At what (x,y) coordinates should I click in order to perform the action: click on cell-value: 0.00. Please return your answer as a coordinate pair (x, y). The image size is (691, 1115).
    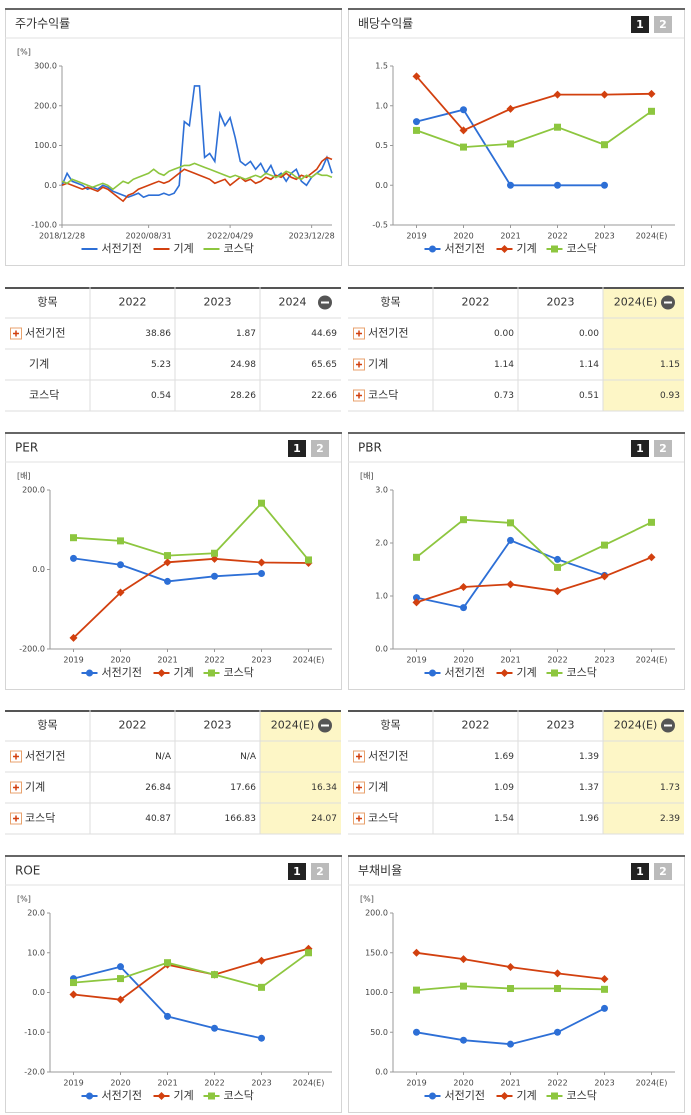
    Looking at the image, I should click on (589, 334).